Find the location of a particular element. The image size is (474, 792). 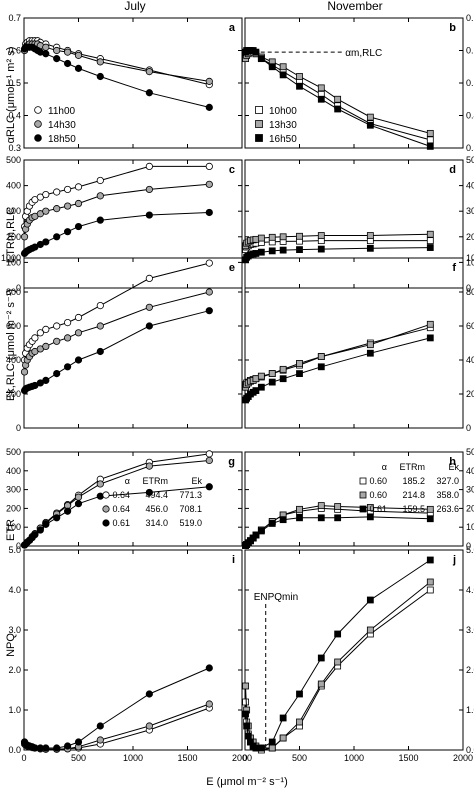

column-title-november: November is located at coordinates (354, 6).